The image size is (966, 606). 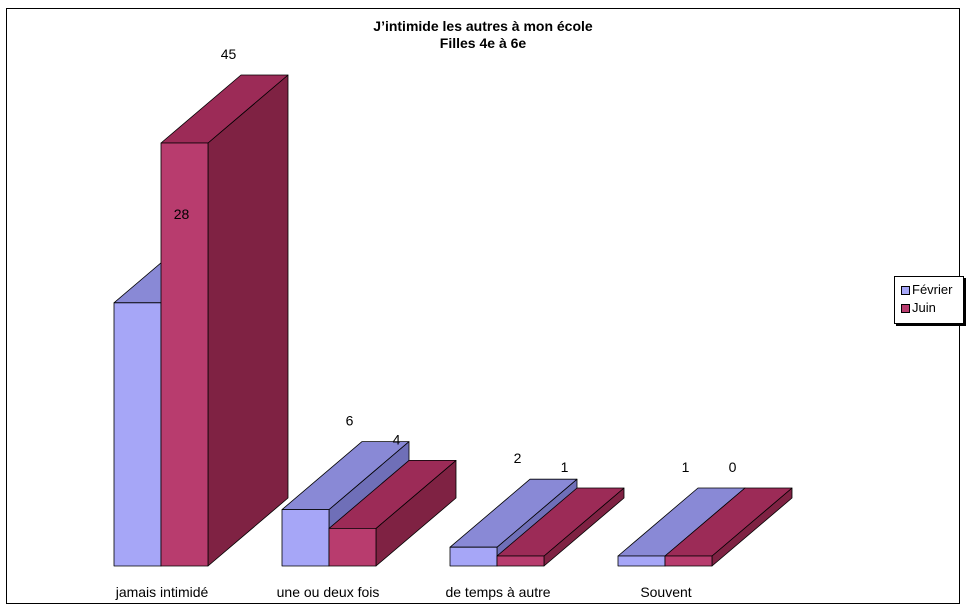 I want to click on bar-front-juin-de-temps-a-autre, so click(x=520, y=561).